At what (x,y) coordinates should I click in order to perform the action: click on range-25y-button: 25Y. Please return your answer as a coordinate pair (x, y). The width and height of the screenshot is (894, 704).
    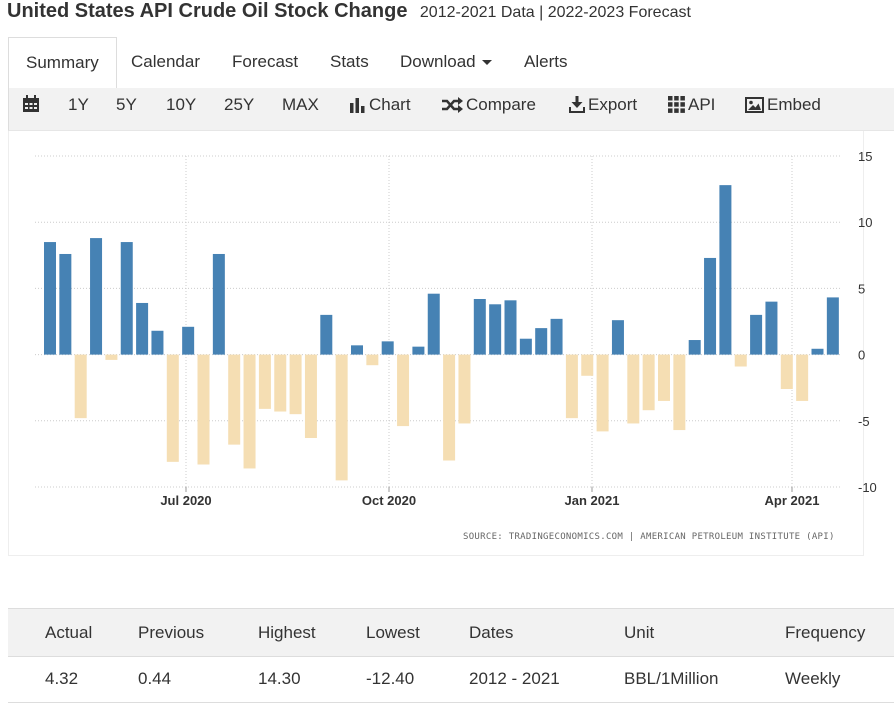
    Looking at the image, I should click on (239, 104).